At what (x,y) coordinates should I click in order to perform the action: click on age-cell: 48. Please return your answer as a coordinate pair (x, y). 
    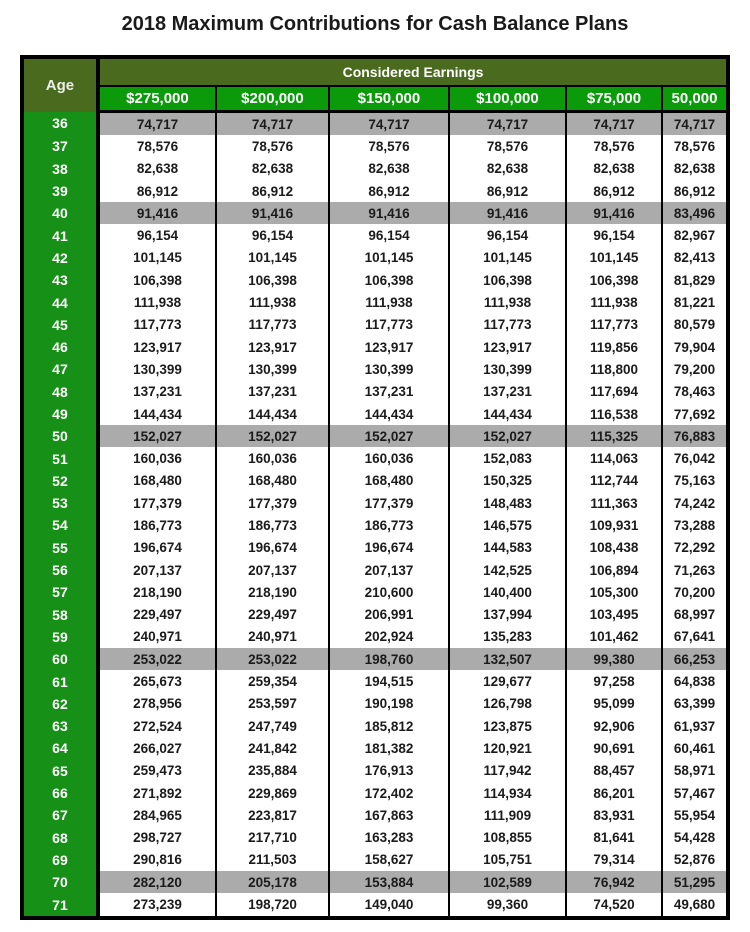
    Looking at the image, I should click on (60, 391).